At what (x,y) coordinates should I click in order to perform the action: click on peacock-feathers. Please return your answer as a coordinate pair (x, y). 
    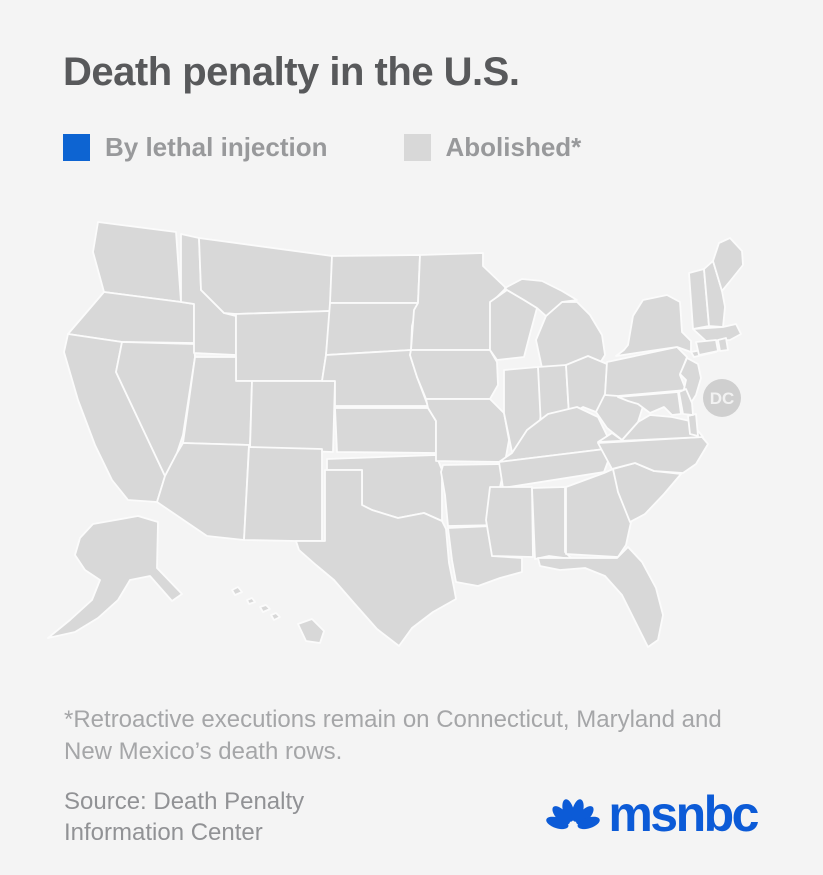
    Looking at the image, I should click on (573, 814).